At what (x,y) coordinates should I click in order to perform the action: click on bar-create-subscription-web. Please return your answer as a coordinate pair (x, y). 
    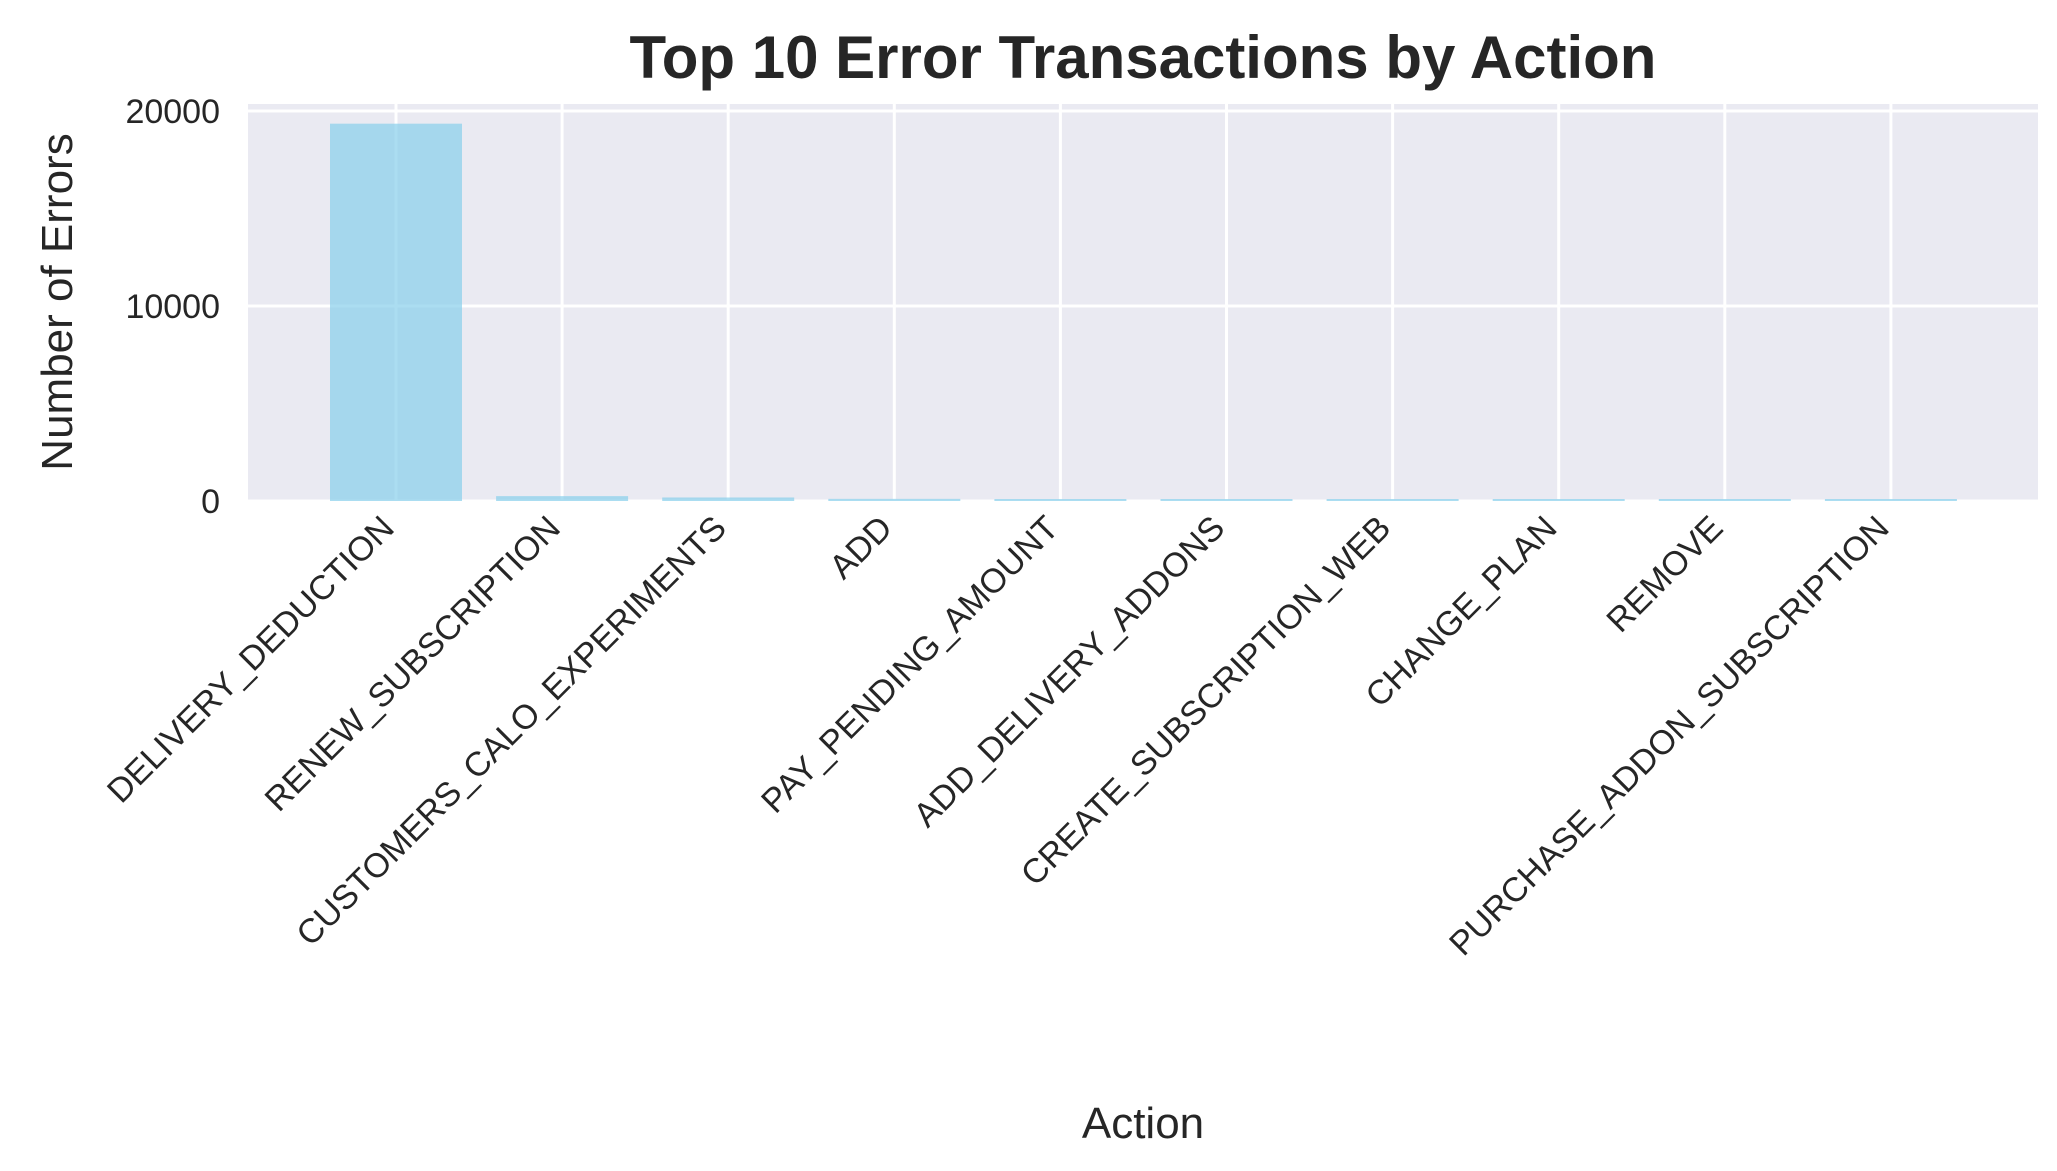
    Looking at the image, I should click on (1392, 500).